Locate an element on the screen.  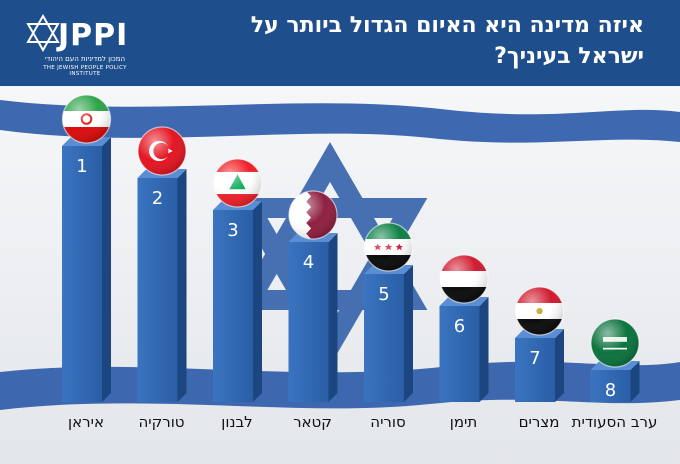
yemen-flag-icon is located at coordinates (464, 279).